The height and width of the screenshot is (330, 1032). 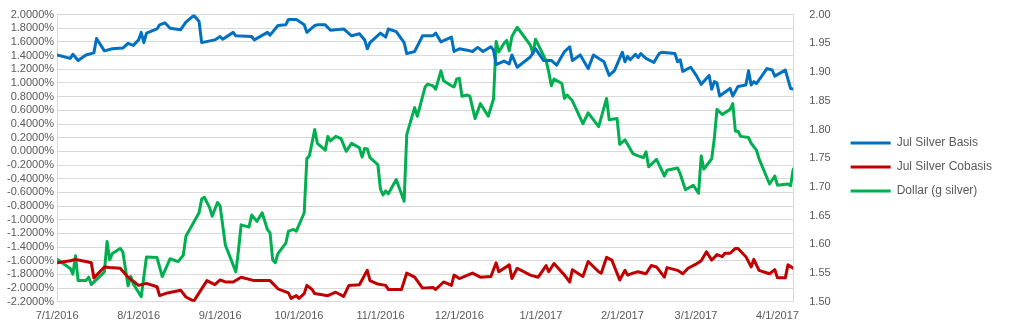 I want to click on y-tick-label: -2.2000%, so click(x=30, y=300).